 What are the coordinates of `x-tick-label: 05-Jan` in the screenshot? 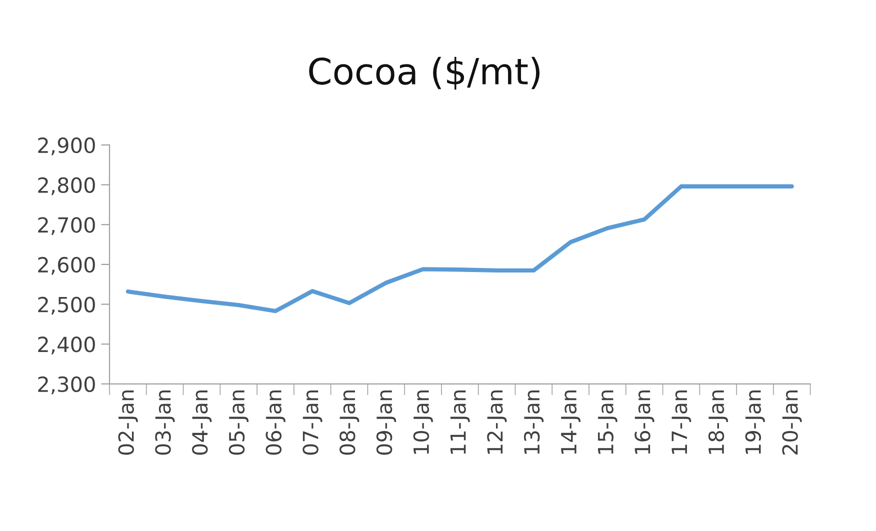 It's located at (238, 422).